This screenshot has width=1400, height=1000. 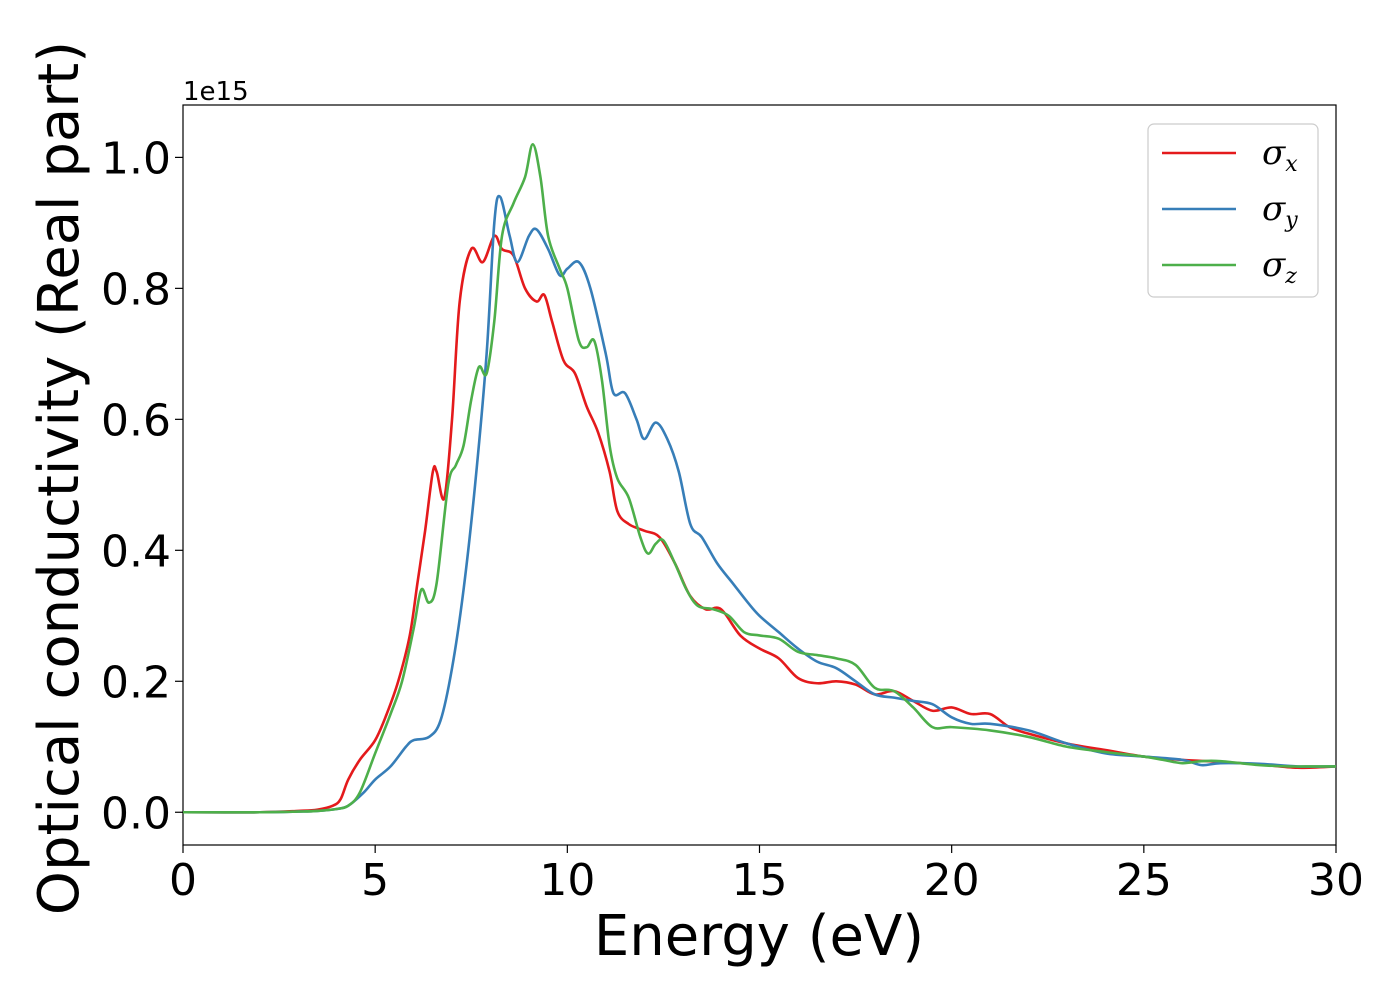 I want to click on y-tick-label: 0.6, so click(x=136, y=420).